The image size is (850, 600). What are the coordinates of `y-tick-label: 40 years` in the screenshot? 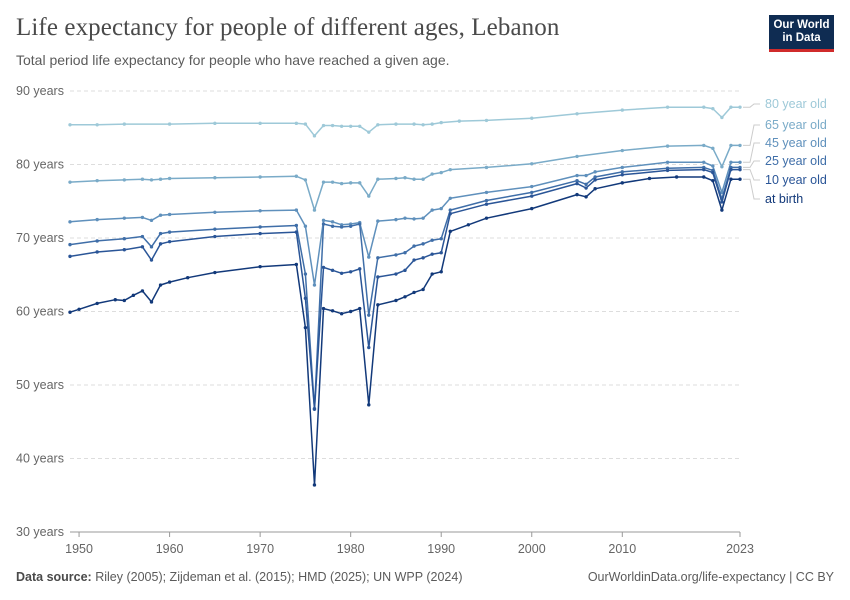 It's located at (40, 459).